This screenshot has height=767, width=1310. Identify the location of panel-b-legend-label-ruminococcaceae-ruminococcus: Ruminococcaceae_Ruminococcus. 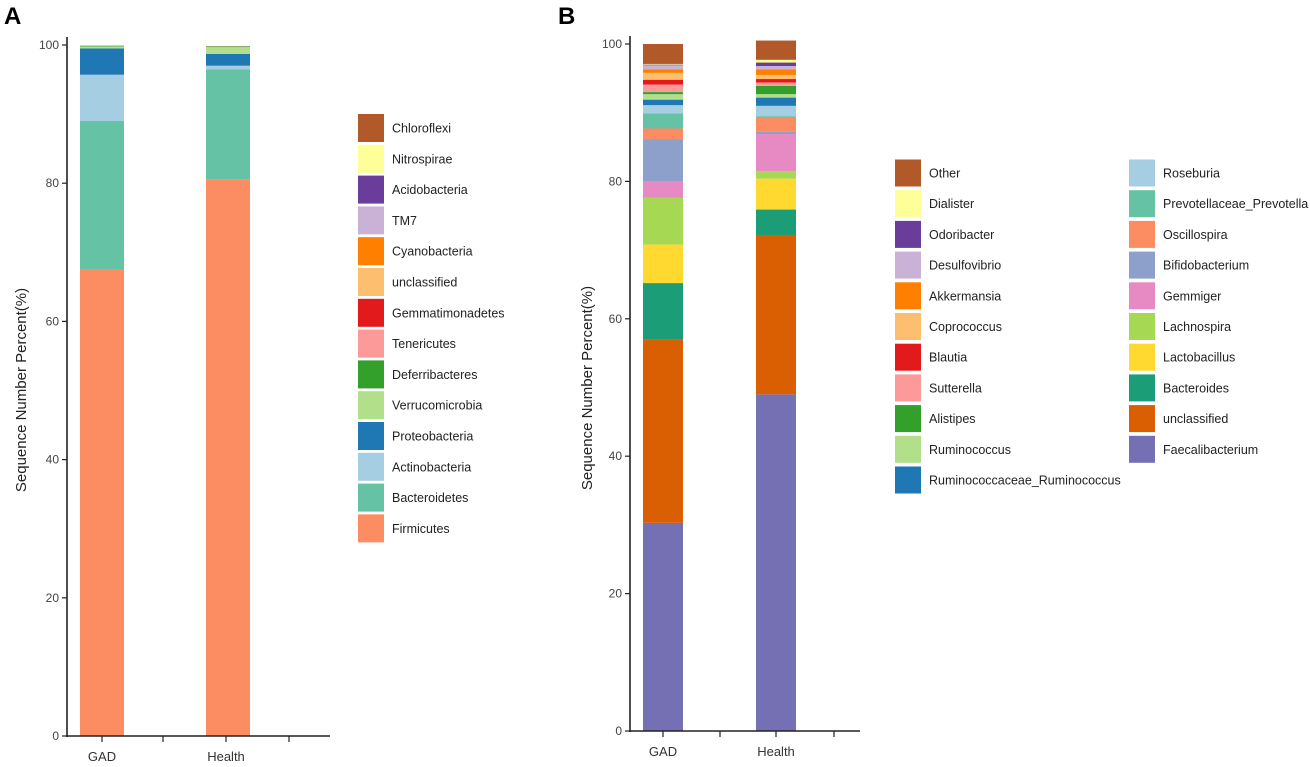
(1025, 481).